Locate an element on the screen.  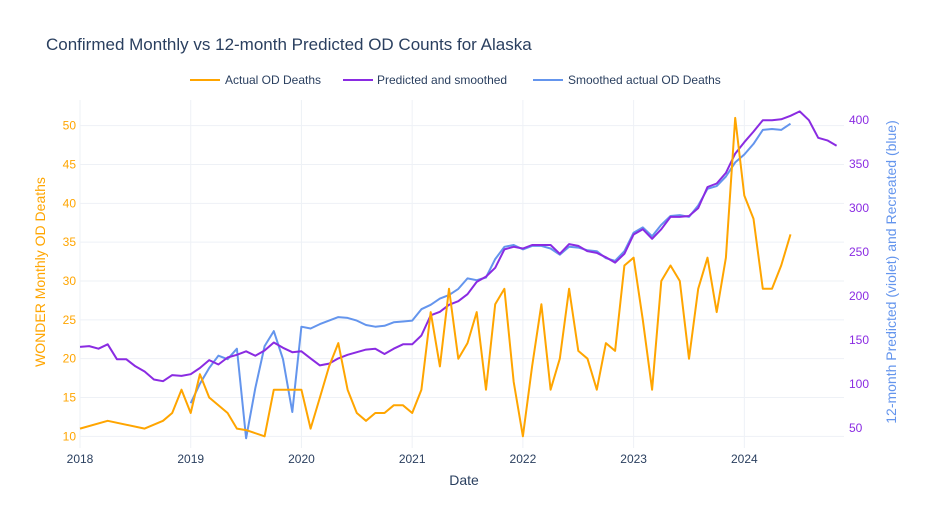
x-tick-label: 2019 is located at coordinates (190, 459).